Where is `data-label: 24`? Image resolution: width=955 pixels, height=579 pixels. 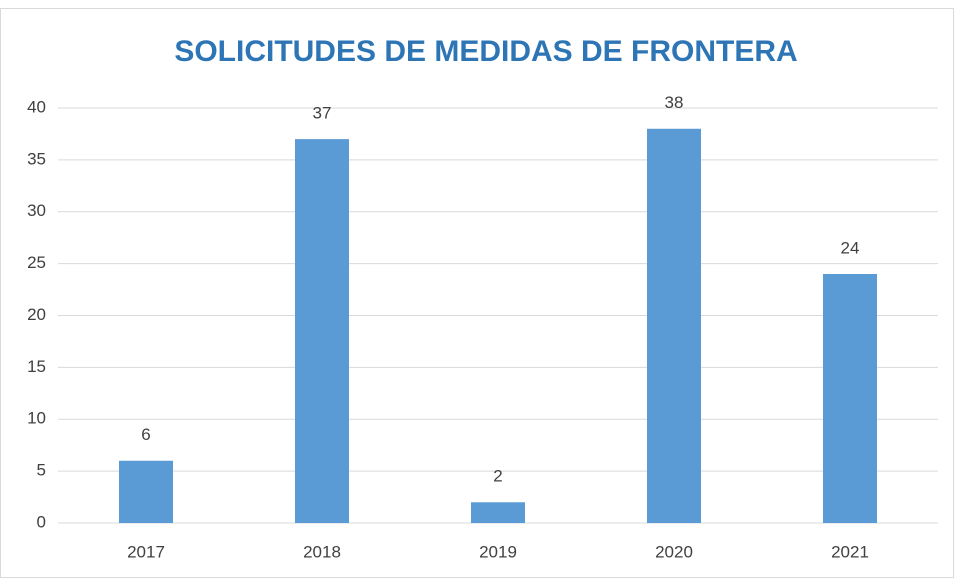
data-label: 24 is located at coordinates (850, 247).